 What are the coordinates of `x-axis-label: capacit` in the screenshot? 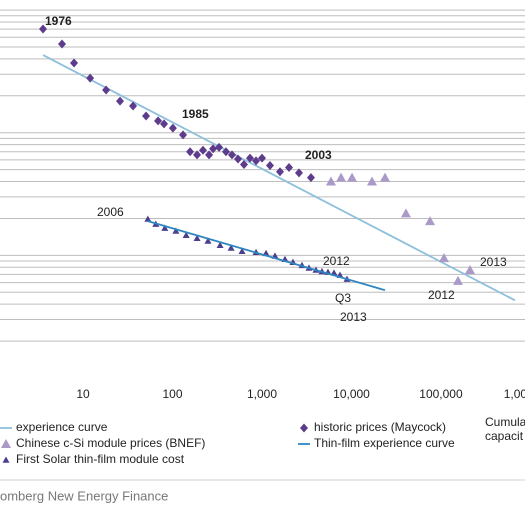 It's located at (504, 436).